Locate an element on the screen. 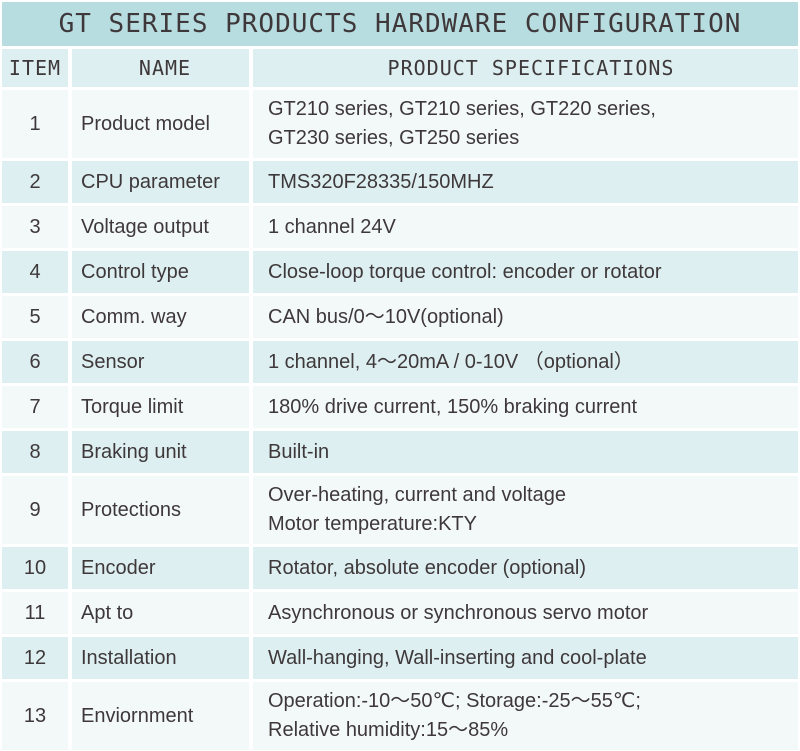 The image size is (800, 751). row-item-number: 8 is located at coordinates (35, 452).